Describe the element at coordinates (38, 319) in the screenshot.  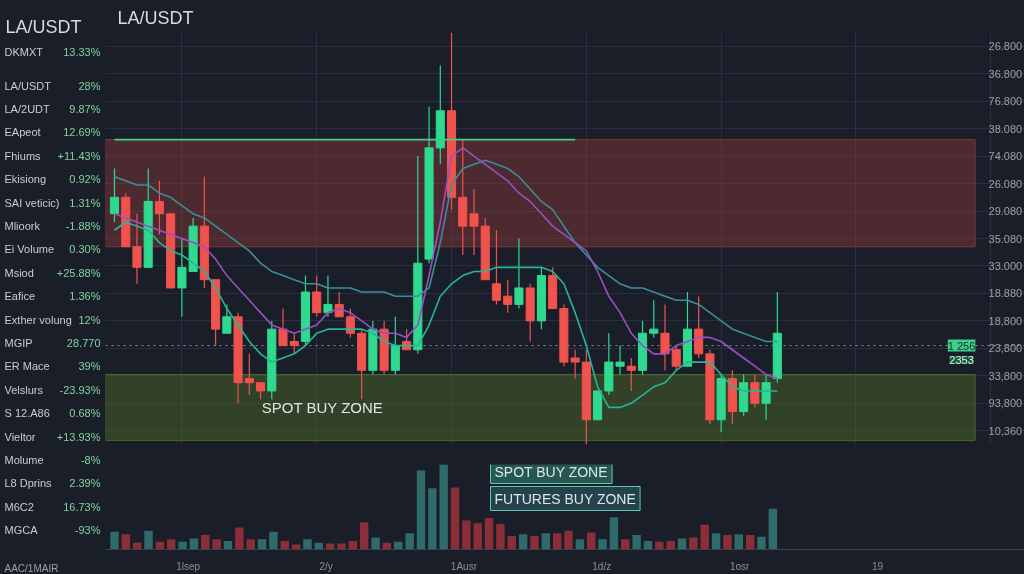
I see `text: Exther volung` at that location.